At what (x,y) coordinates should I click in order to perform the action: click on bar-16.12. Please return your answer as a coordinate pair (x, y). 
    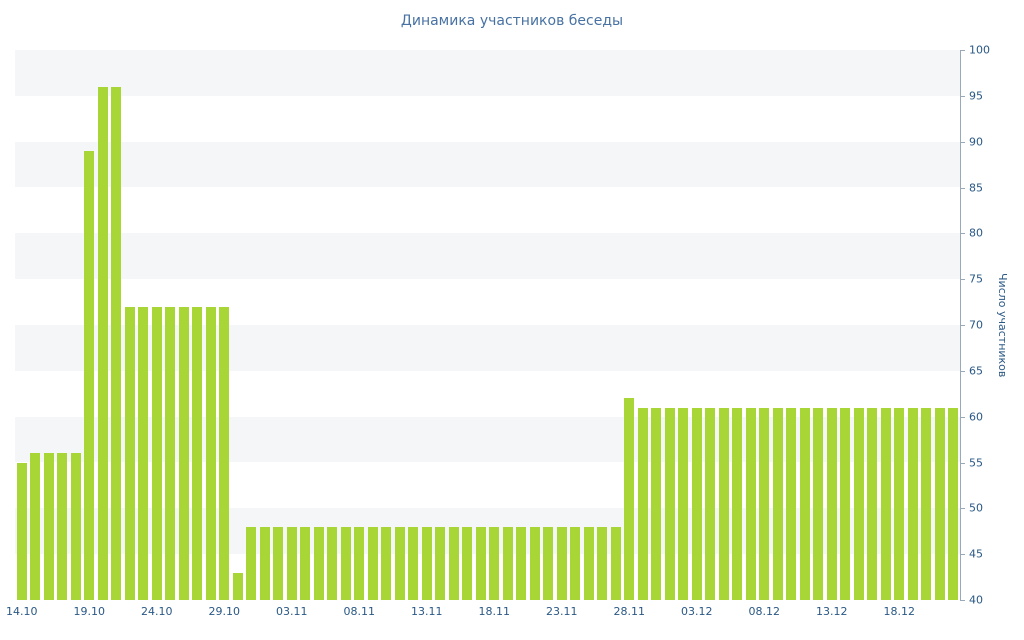
    Looking at the image, I should click on (872, 503).